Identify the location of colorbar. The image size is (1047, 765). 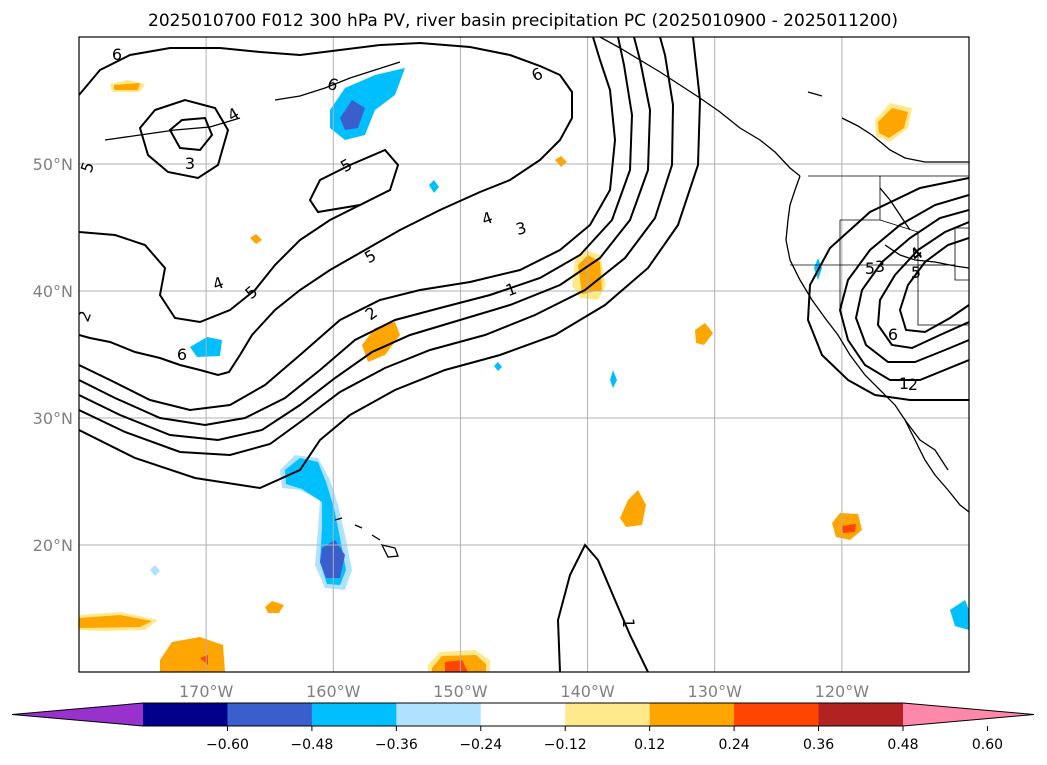
(523, 714).